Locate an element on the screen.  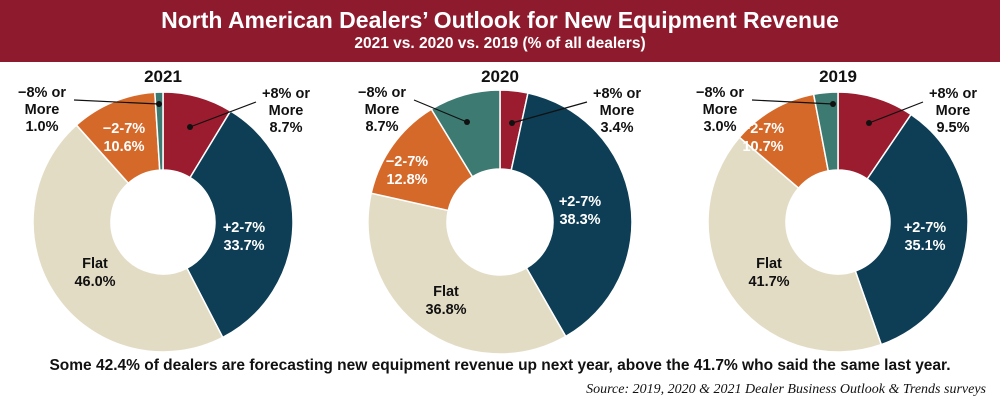
slice-label-plus2-7: +2-7% 38.3% is located at coordinates (580, 211).